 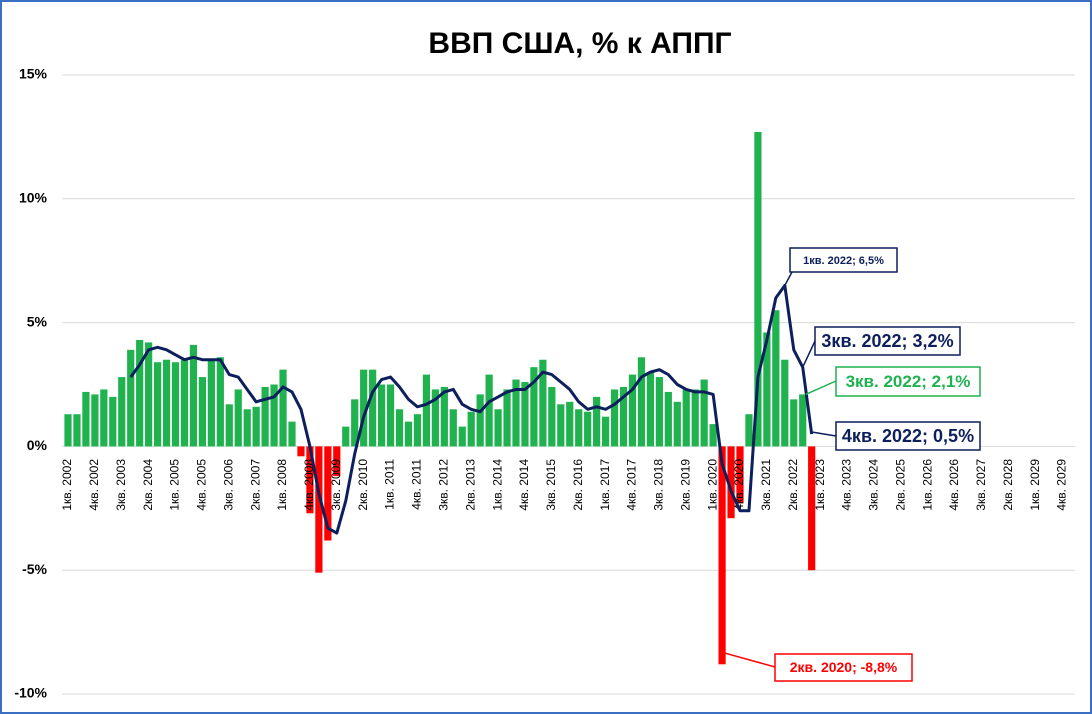 What do you see at coordinates (900, 485) in the screenshot?
I see `x-tick-label: 2кв. 2025` at bounding box center [900, 485].